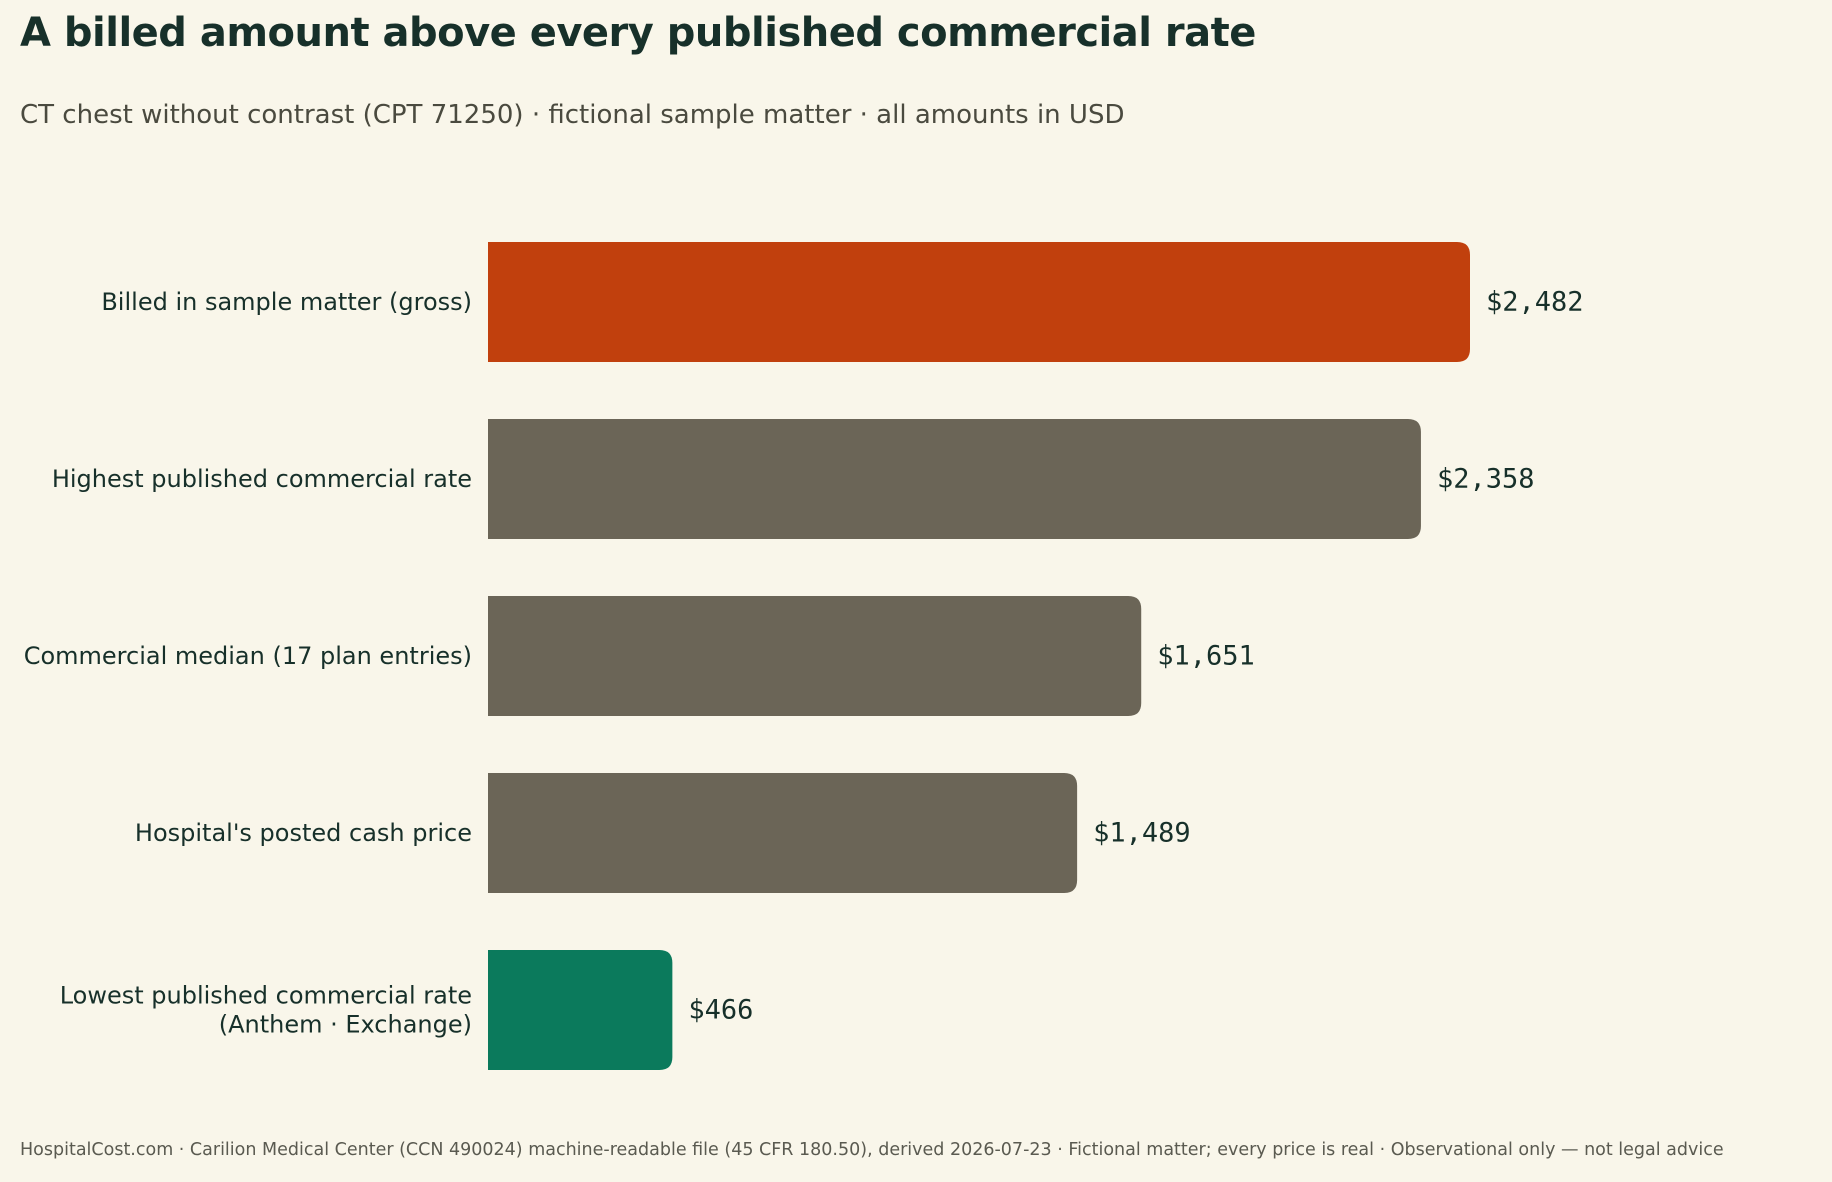  I want to click on value-label-4: $466, so click(720, 1010).